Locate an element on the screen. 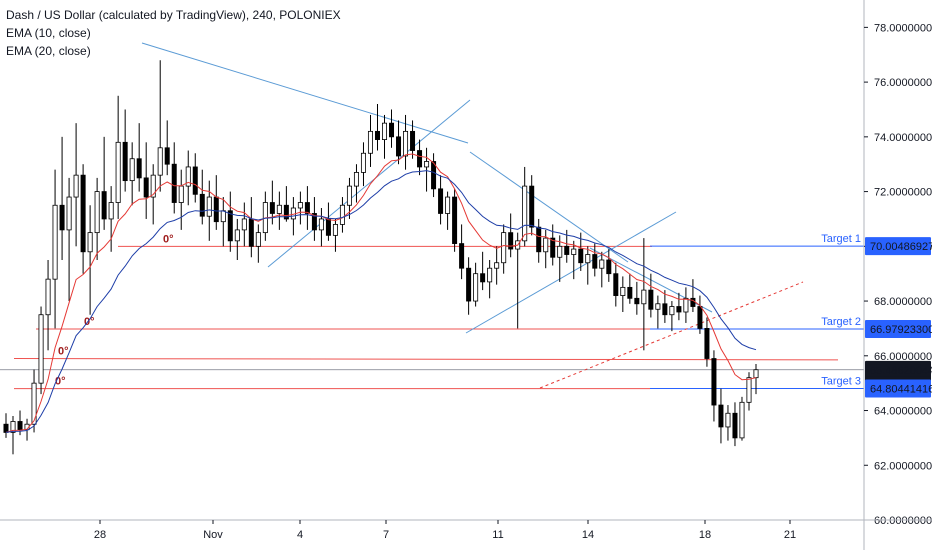 This screenshot has width=932, height=550. time-axis: 28 Nov 4 7 11 14 18 21 is located at coordinates (466, 530).